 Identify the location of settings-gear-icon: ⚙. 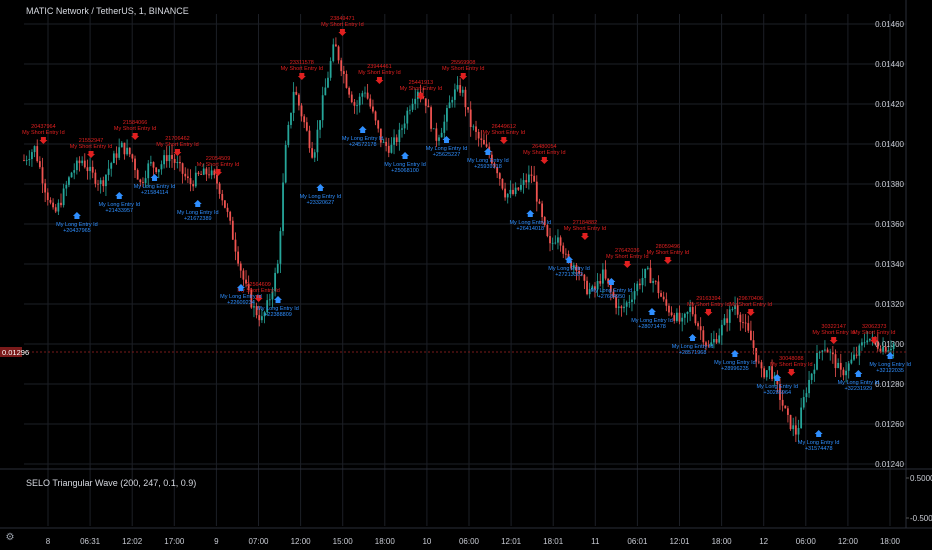
(10, 537).